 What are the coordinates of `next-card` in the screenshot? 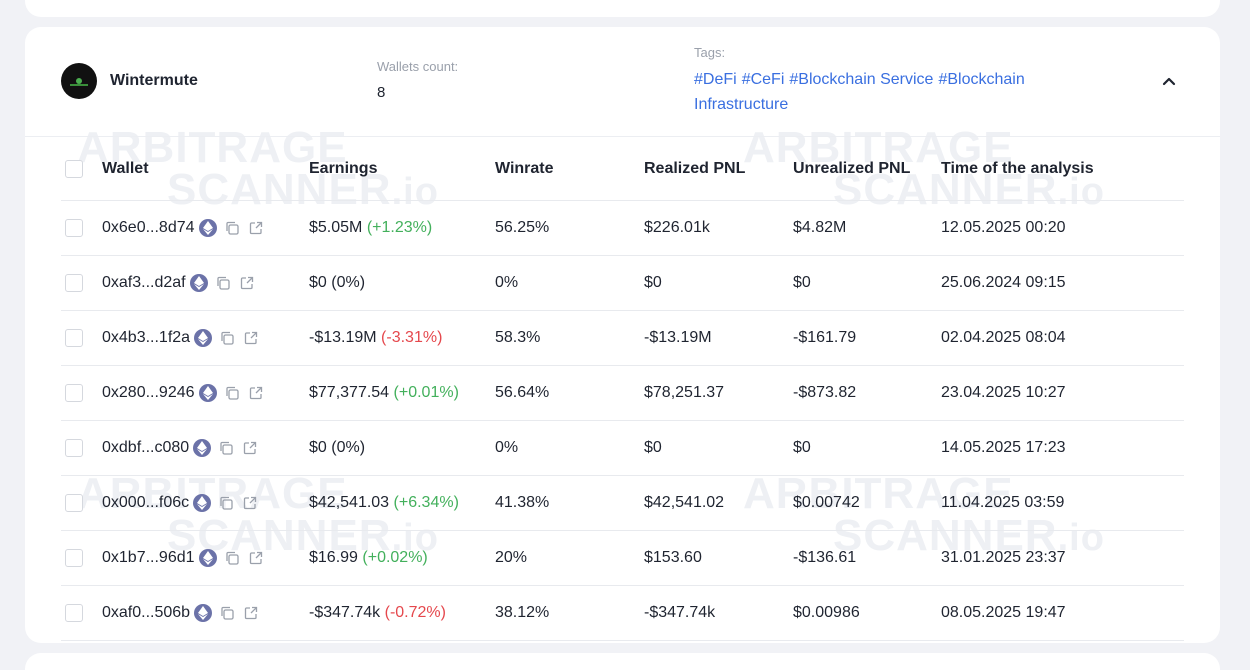 It's located at (622, 661).